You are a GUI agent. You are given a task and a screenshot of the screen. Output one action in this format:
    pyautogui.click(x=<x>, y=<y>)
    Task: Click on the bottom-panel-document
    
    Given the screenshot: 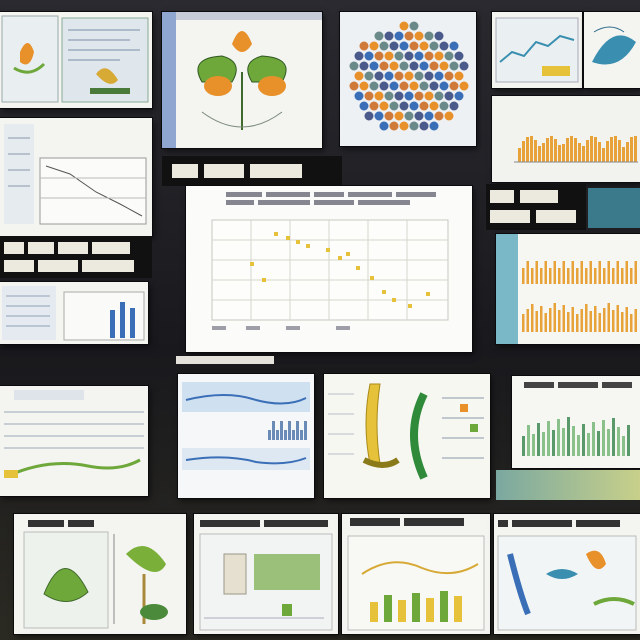 What is the action you would take?
    pyautogui.click(x=266, y=574)
    